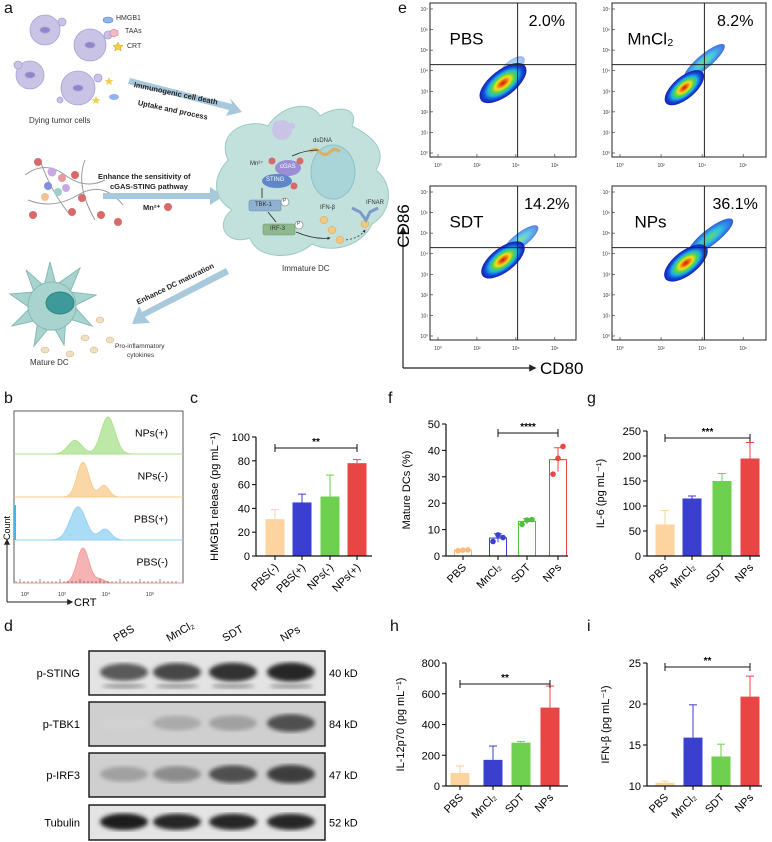  I want to click on y-tick-label: 250, so click(632, 432).